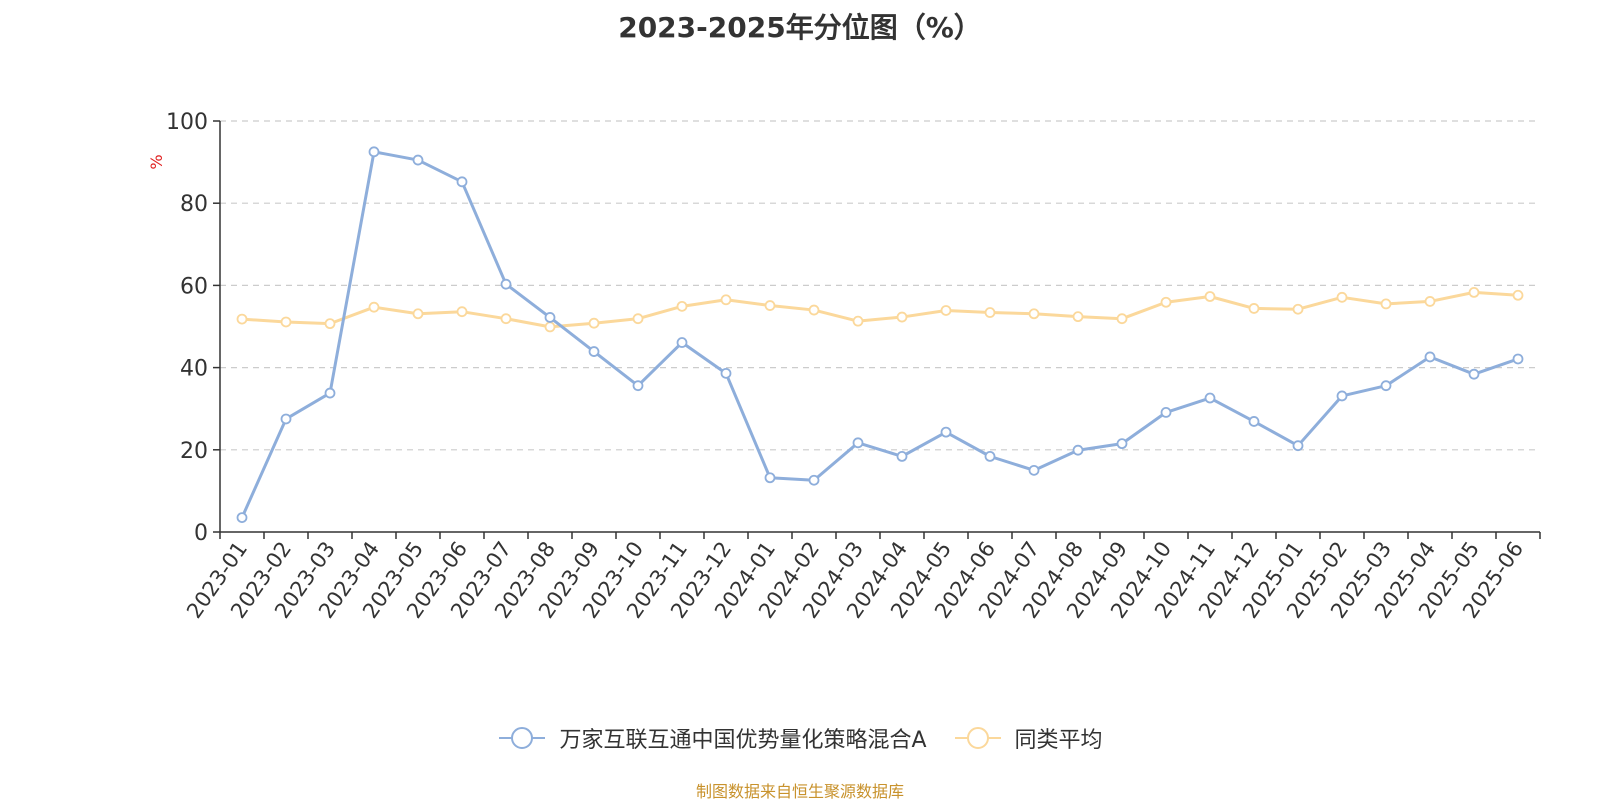  I want to click on y-tick-label: 80, so click(194, 204).